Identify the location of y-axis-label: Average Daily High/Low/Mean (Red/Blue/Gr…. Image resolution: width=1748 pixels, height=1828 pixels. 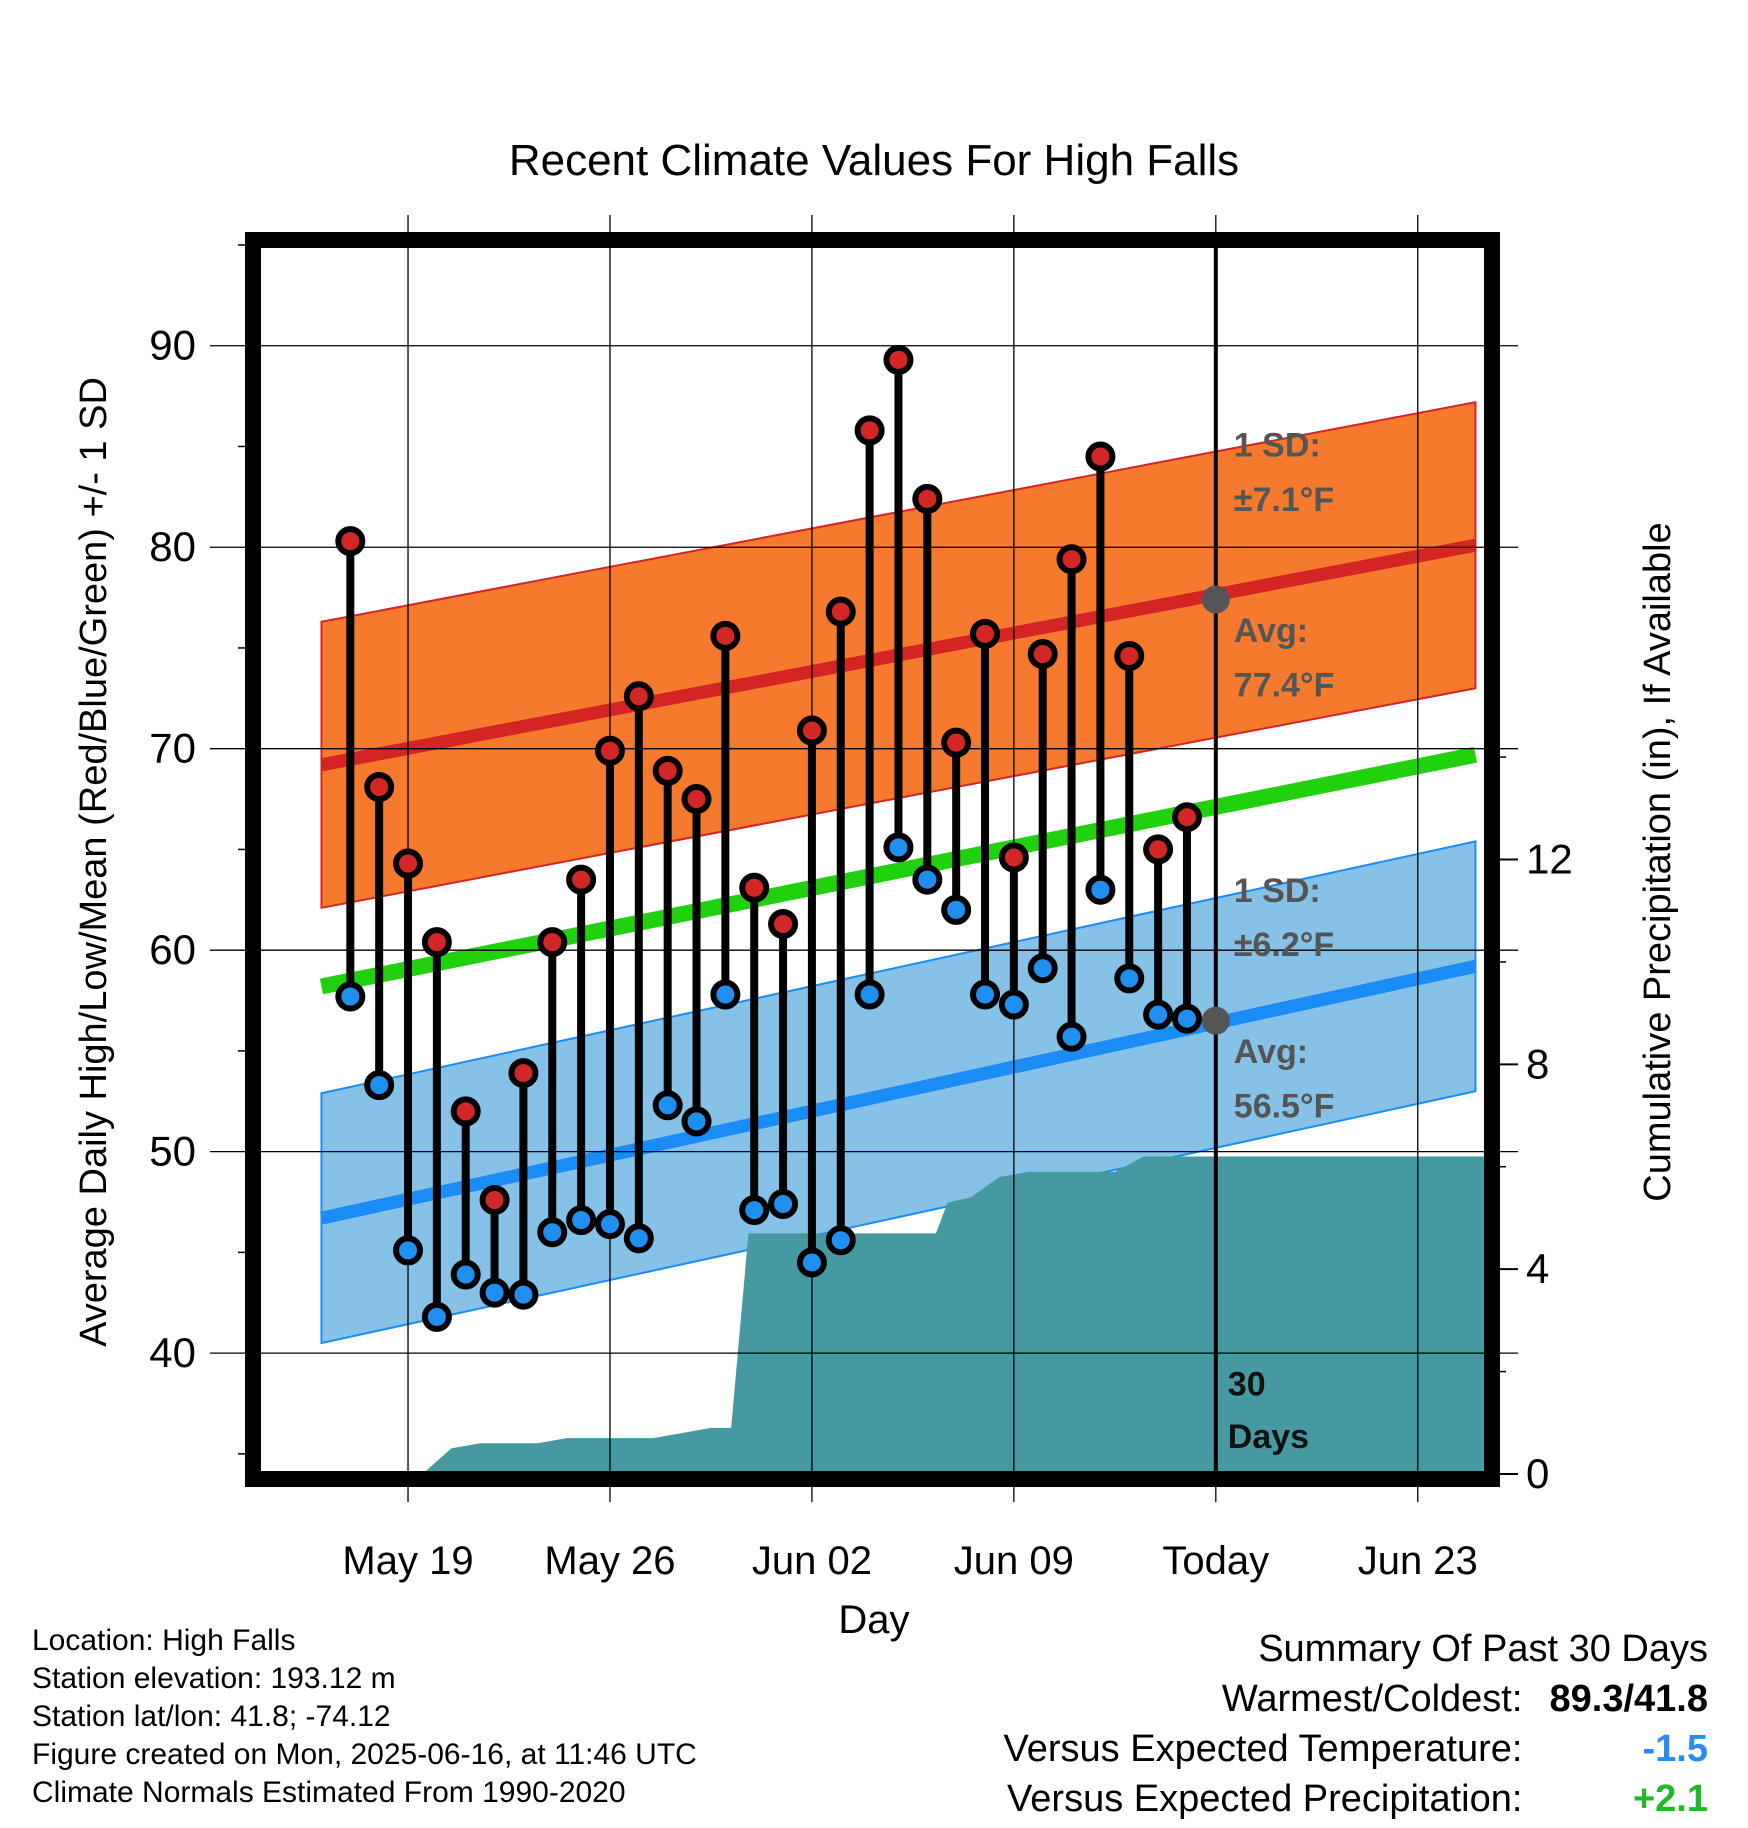
(94, 862).